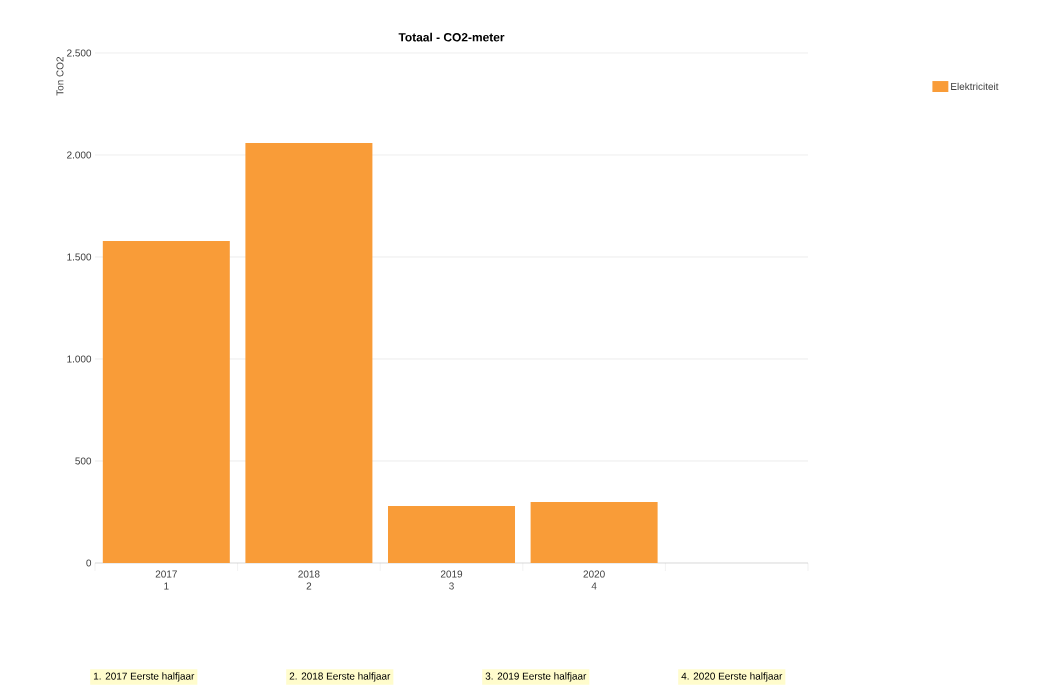 This screenshot has height=689, width=1047. I want to click on y-tick-label: 0, so click(89, 563).